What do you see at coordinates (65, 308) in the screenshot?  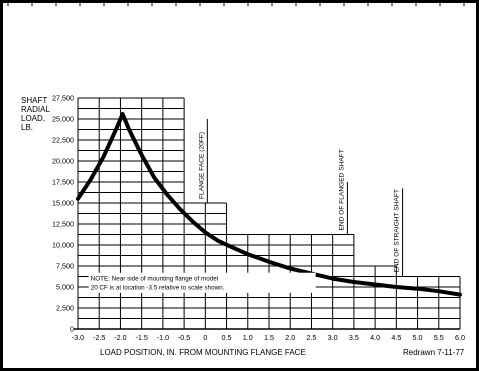 I see `y-tick-label: 2,500` at bounding box center [65, 308].